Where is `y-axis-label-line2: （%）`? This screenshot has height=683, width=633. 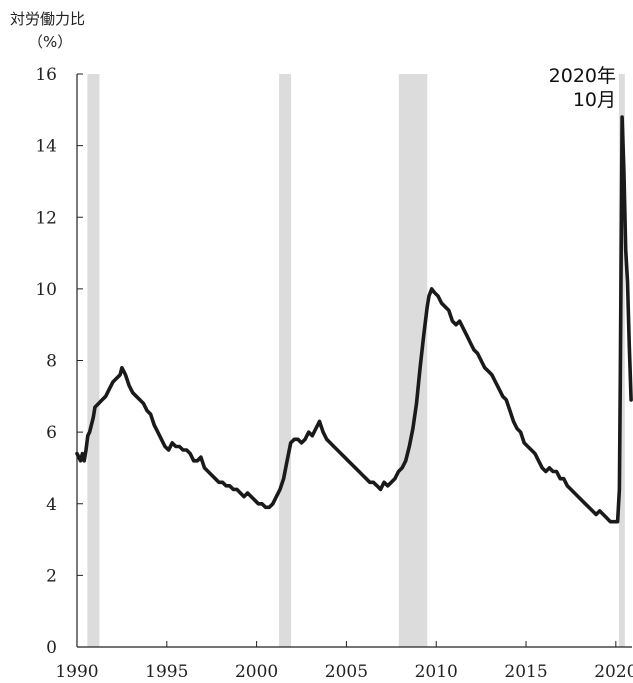 y-axis-label-line2: （%） is located at coordinates (50, 42).